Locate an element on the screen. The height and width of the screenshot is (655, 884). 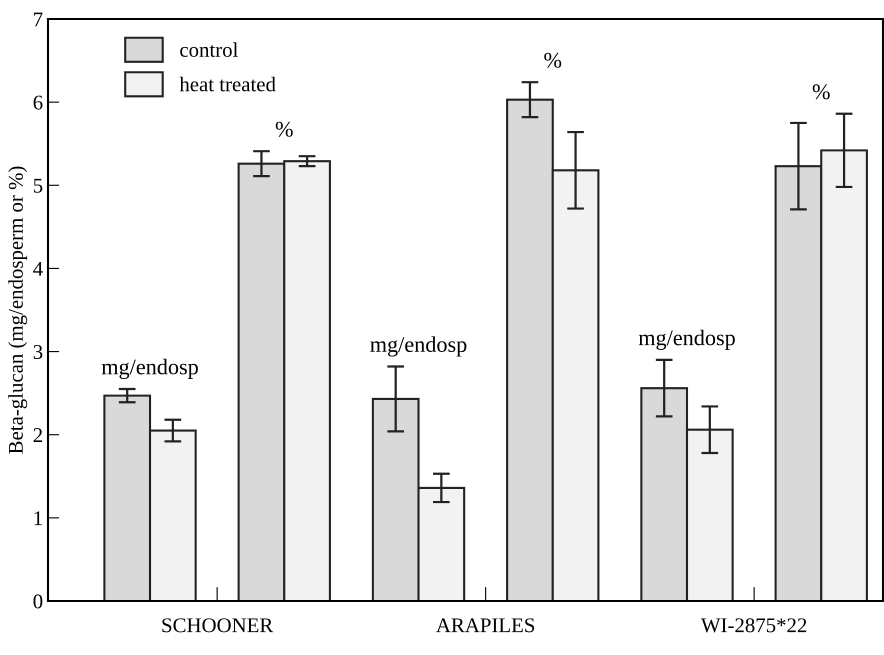
x-tick-label: WI-2875*22 is located at coordinates (753, 625).